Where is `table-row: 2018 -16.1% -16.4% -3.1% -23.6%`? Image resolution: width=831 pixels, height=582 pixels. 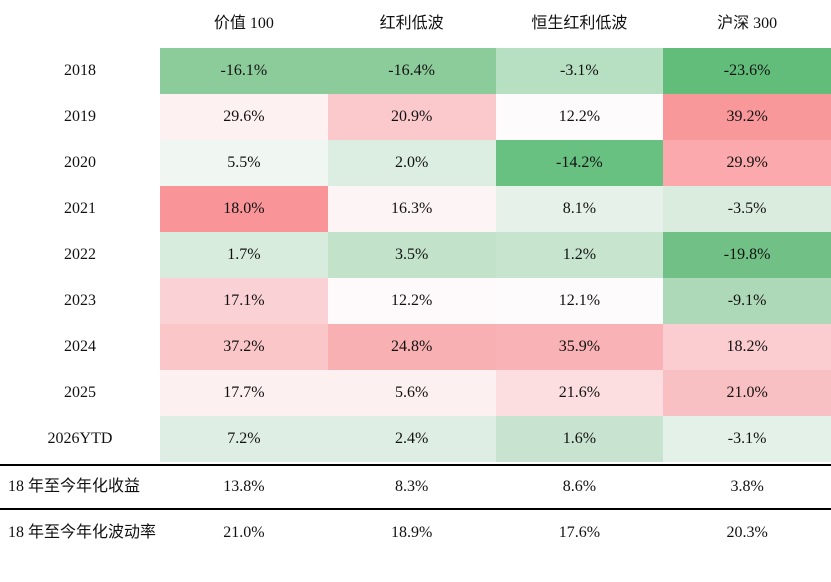 table-row: 2018 -16.1% -16.4% -3.1% -23.6% is located at coordinates (415, 71).